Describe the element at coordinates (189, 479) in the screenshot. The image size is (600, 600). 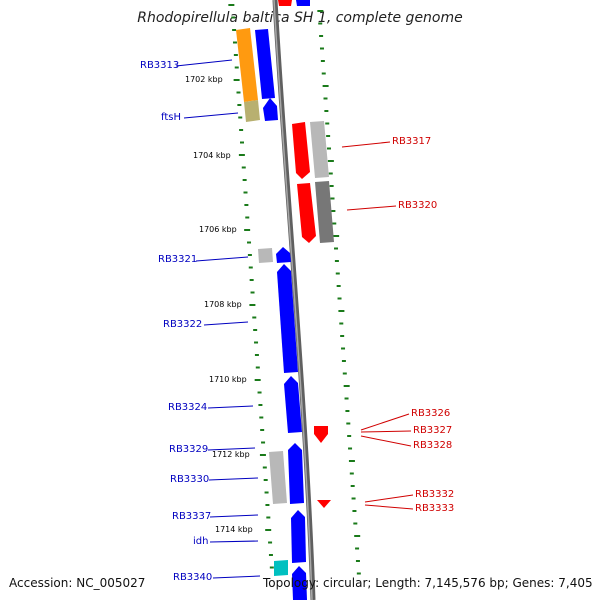
I see `gene-label-RB3330: RB3330` at that location.